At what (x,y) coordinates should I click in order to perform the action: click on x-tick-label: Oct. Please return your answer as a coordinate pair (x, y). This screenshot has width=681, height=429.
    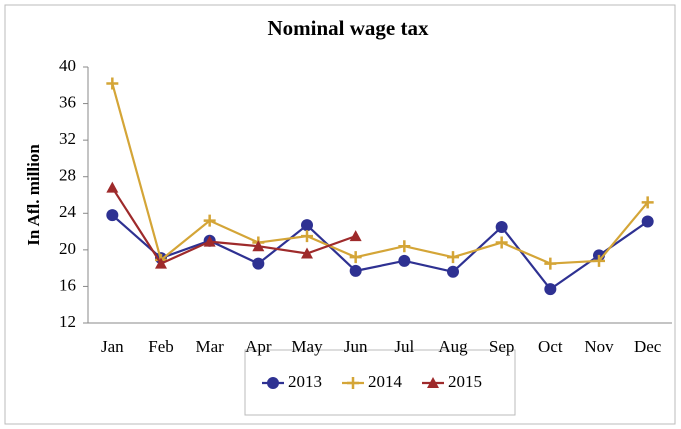
    Looking at the image, I should click on (550, 346).